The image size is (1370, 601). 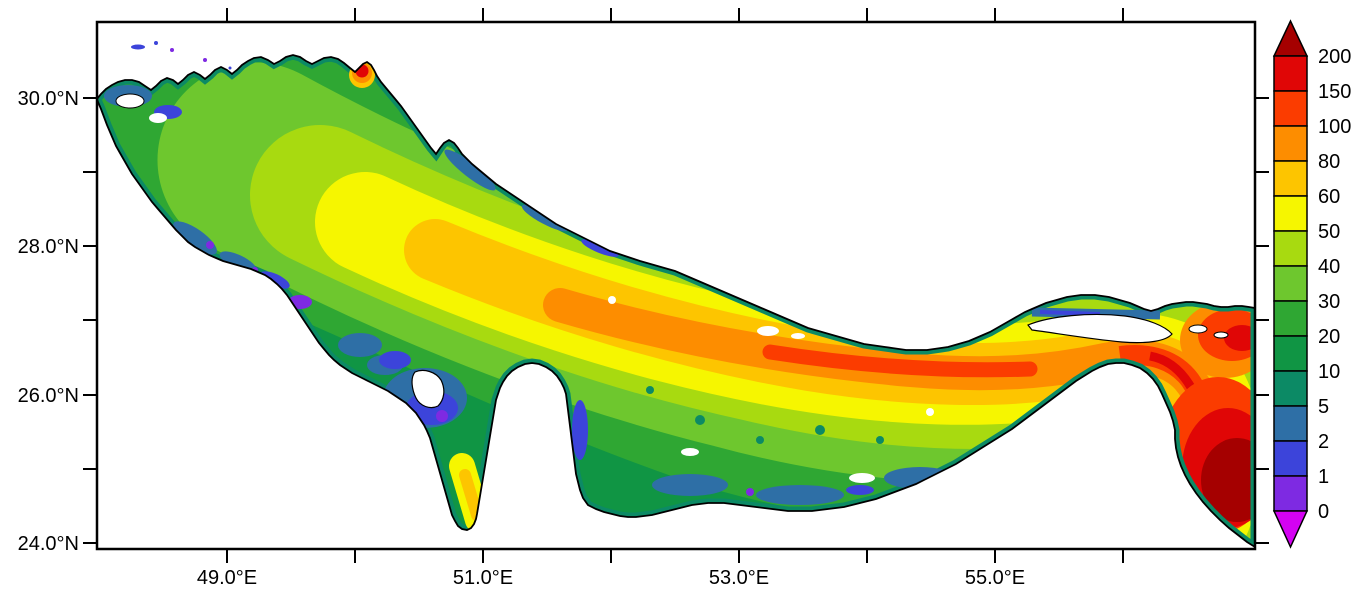 What do you see at coordinates (1334, 127) in the screenshot?
I see `colorbar-label-100: 100` at bounding box center [1334, 127].